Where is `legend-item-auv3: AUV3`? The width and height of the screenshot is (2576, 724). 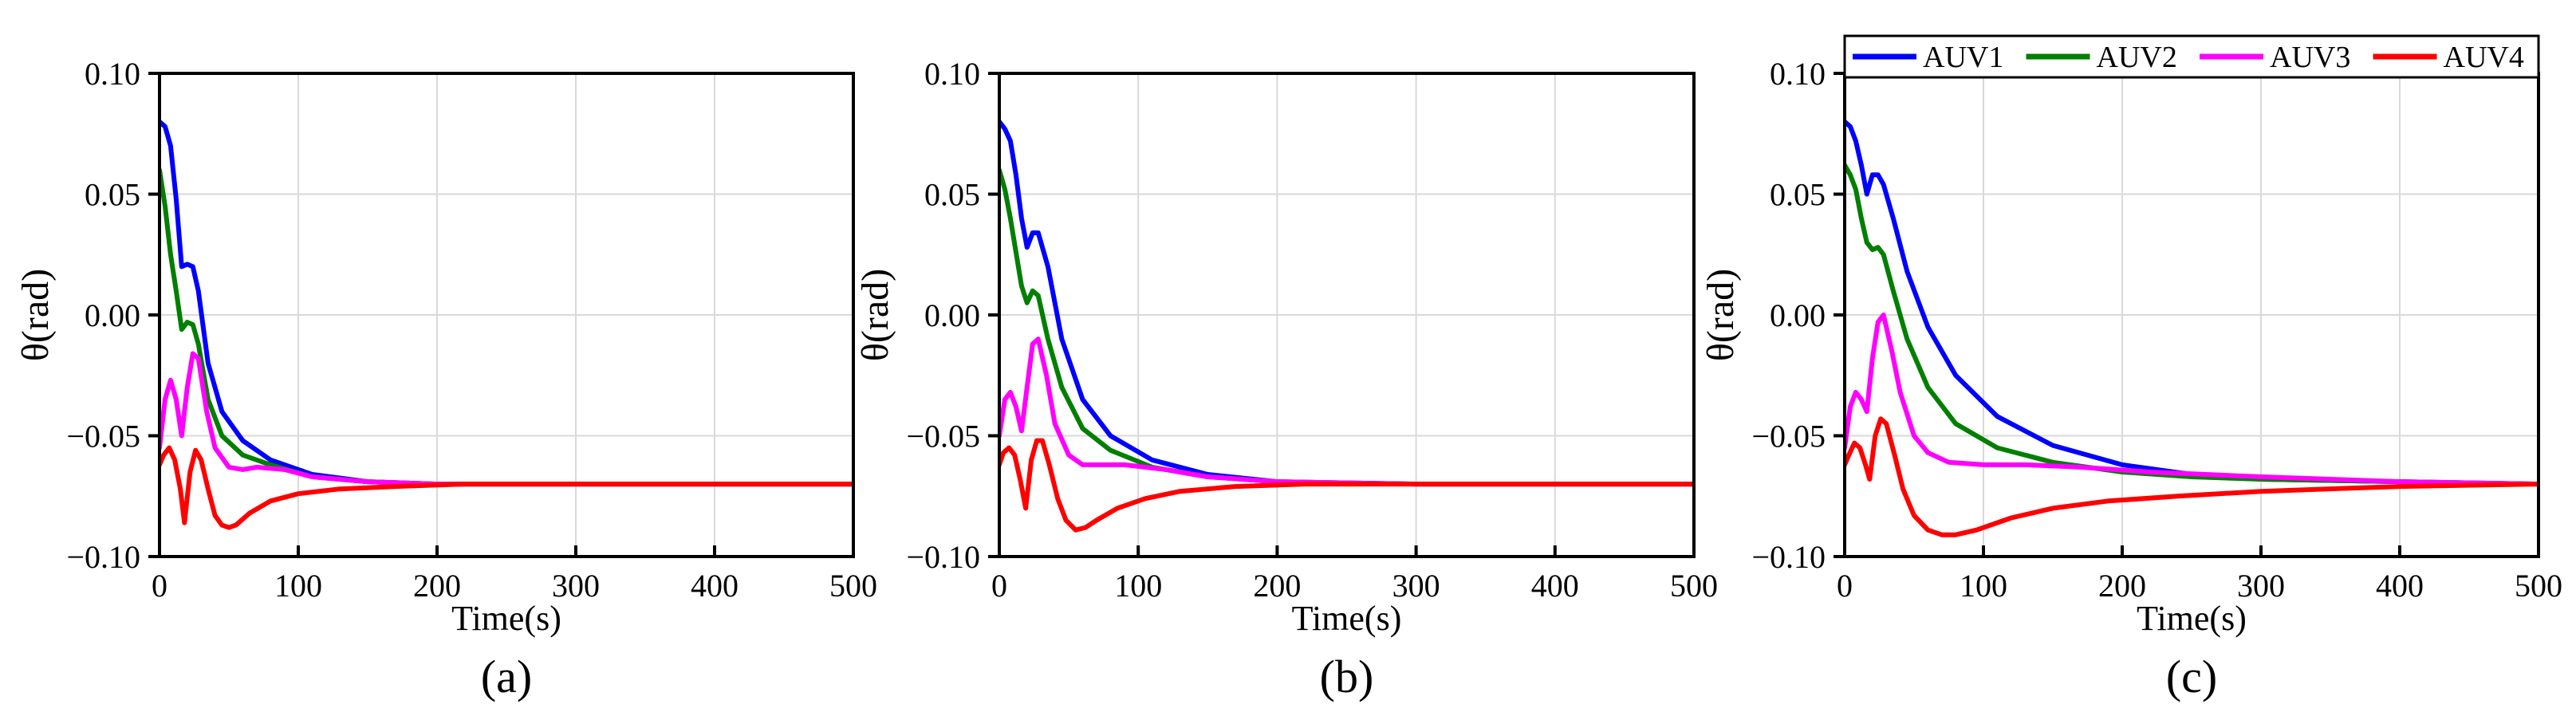
legend-item-auv3: AUV3 is located at coordinates (2275, 57).